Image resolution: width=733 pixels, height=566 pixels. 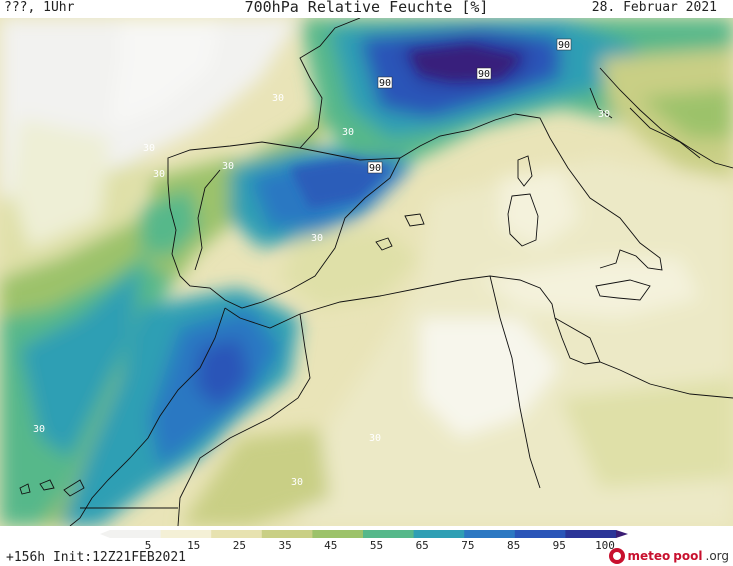 I want to click on map-title: 700hPa Relative Feuchte [%], so click(x=366, y=8).